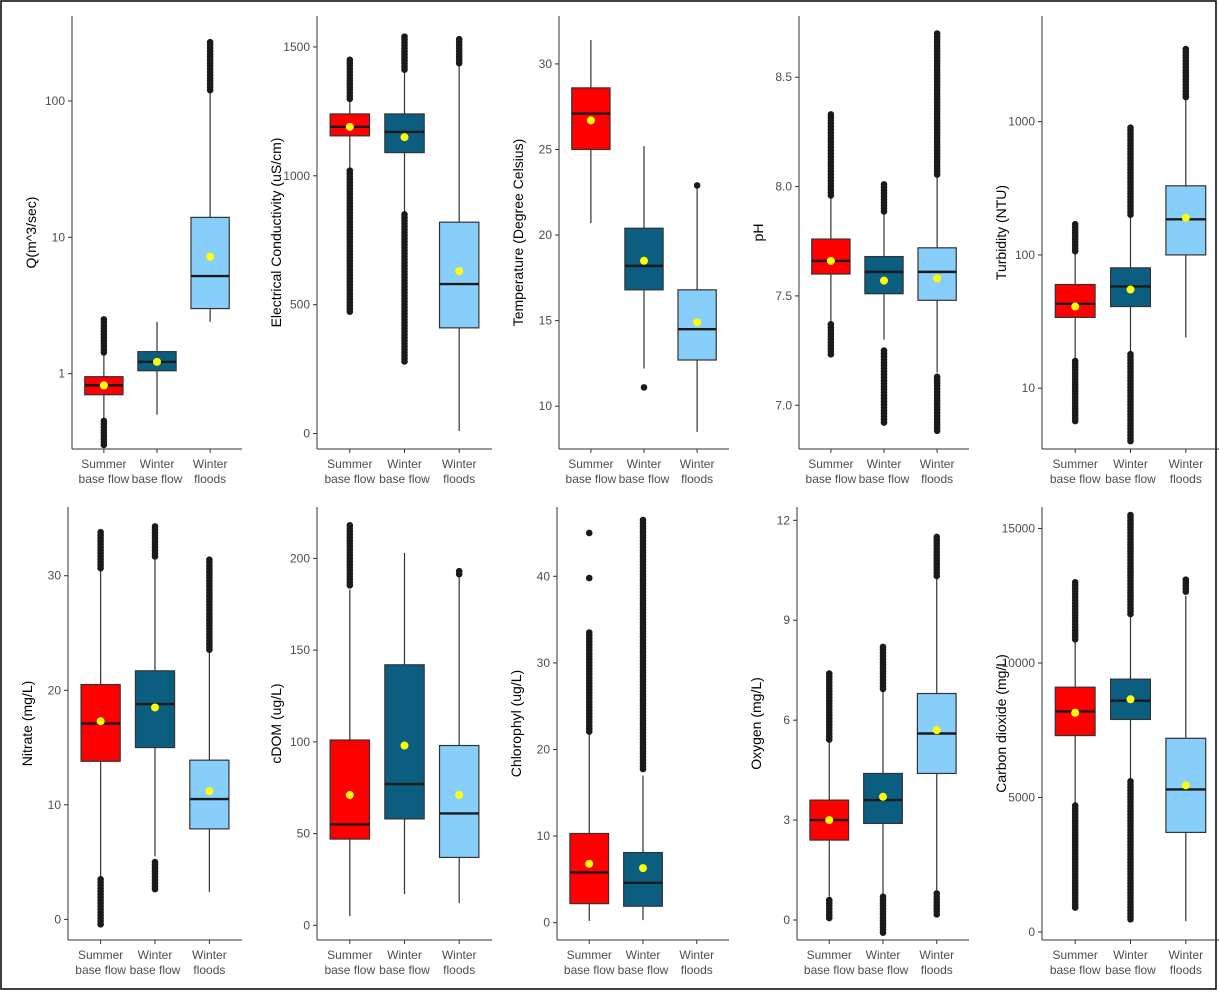 This screenshot has width=1219, height=992. What do you see at coordinates (27, 724) in the screenshot?
I see `y-axis-title: Nitrate (mg/L)` at bounding box center [27, 724].